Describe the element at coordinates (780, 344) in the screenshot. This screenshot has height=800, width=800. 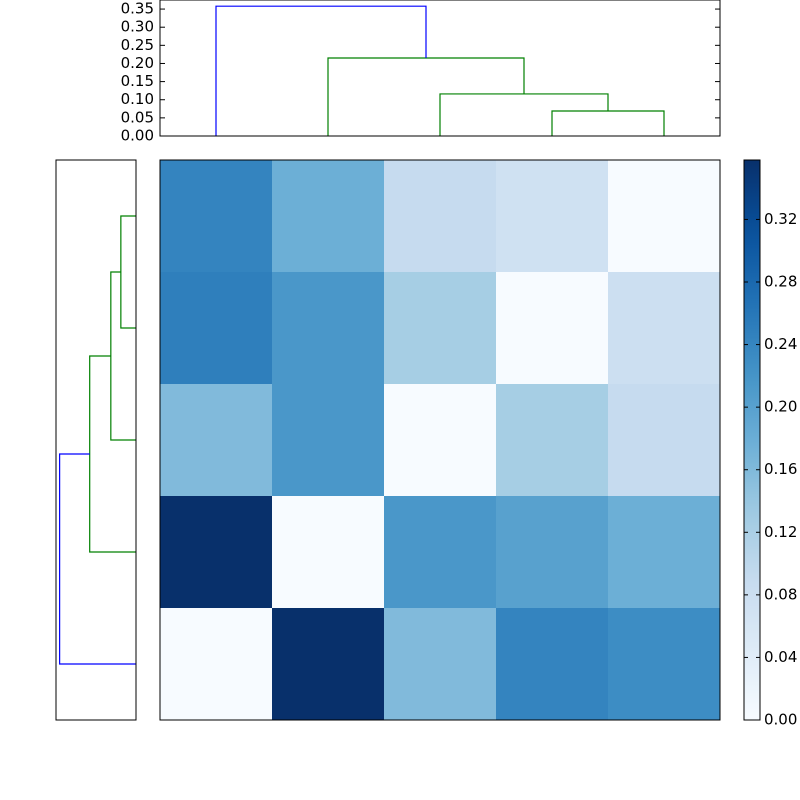
I see `colorbar-tick-label: 0.24` at that location.